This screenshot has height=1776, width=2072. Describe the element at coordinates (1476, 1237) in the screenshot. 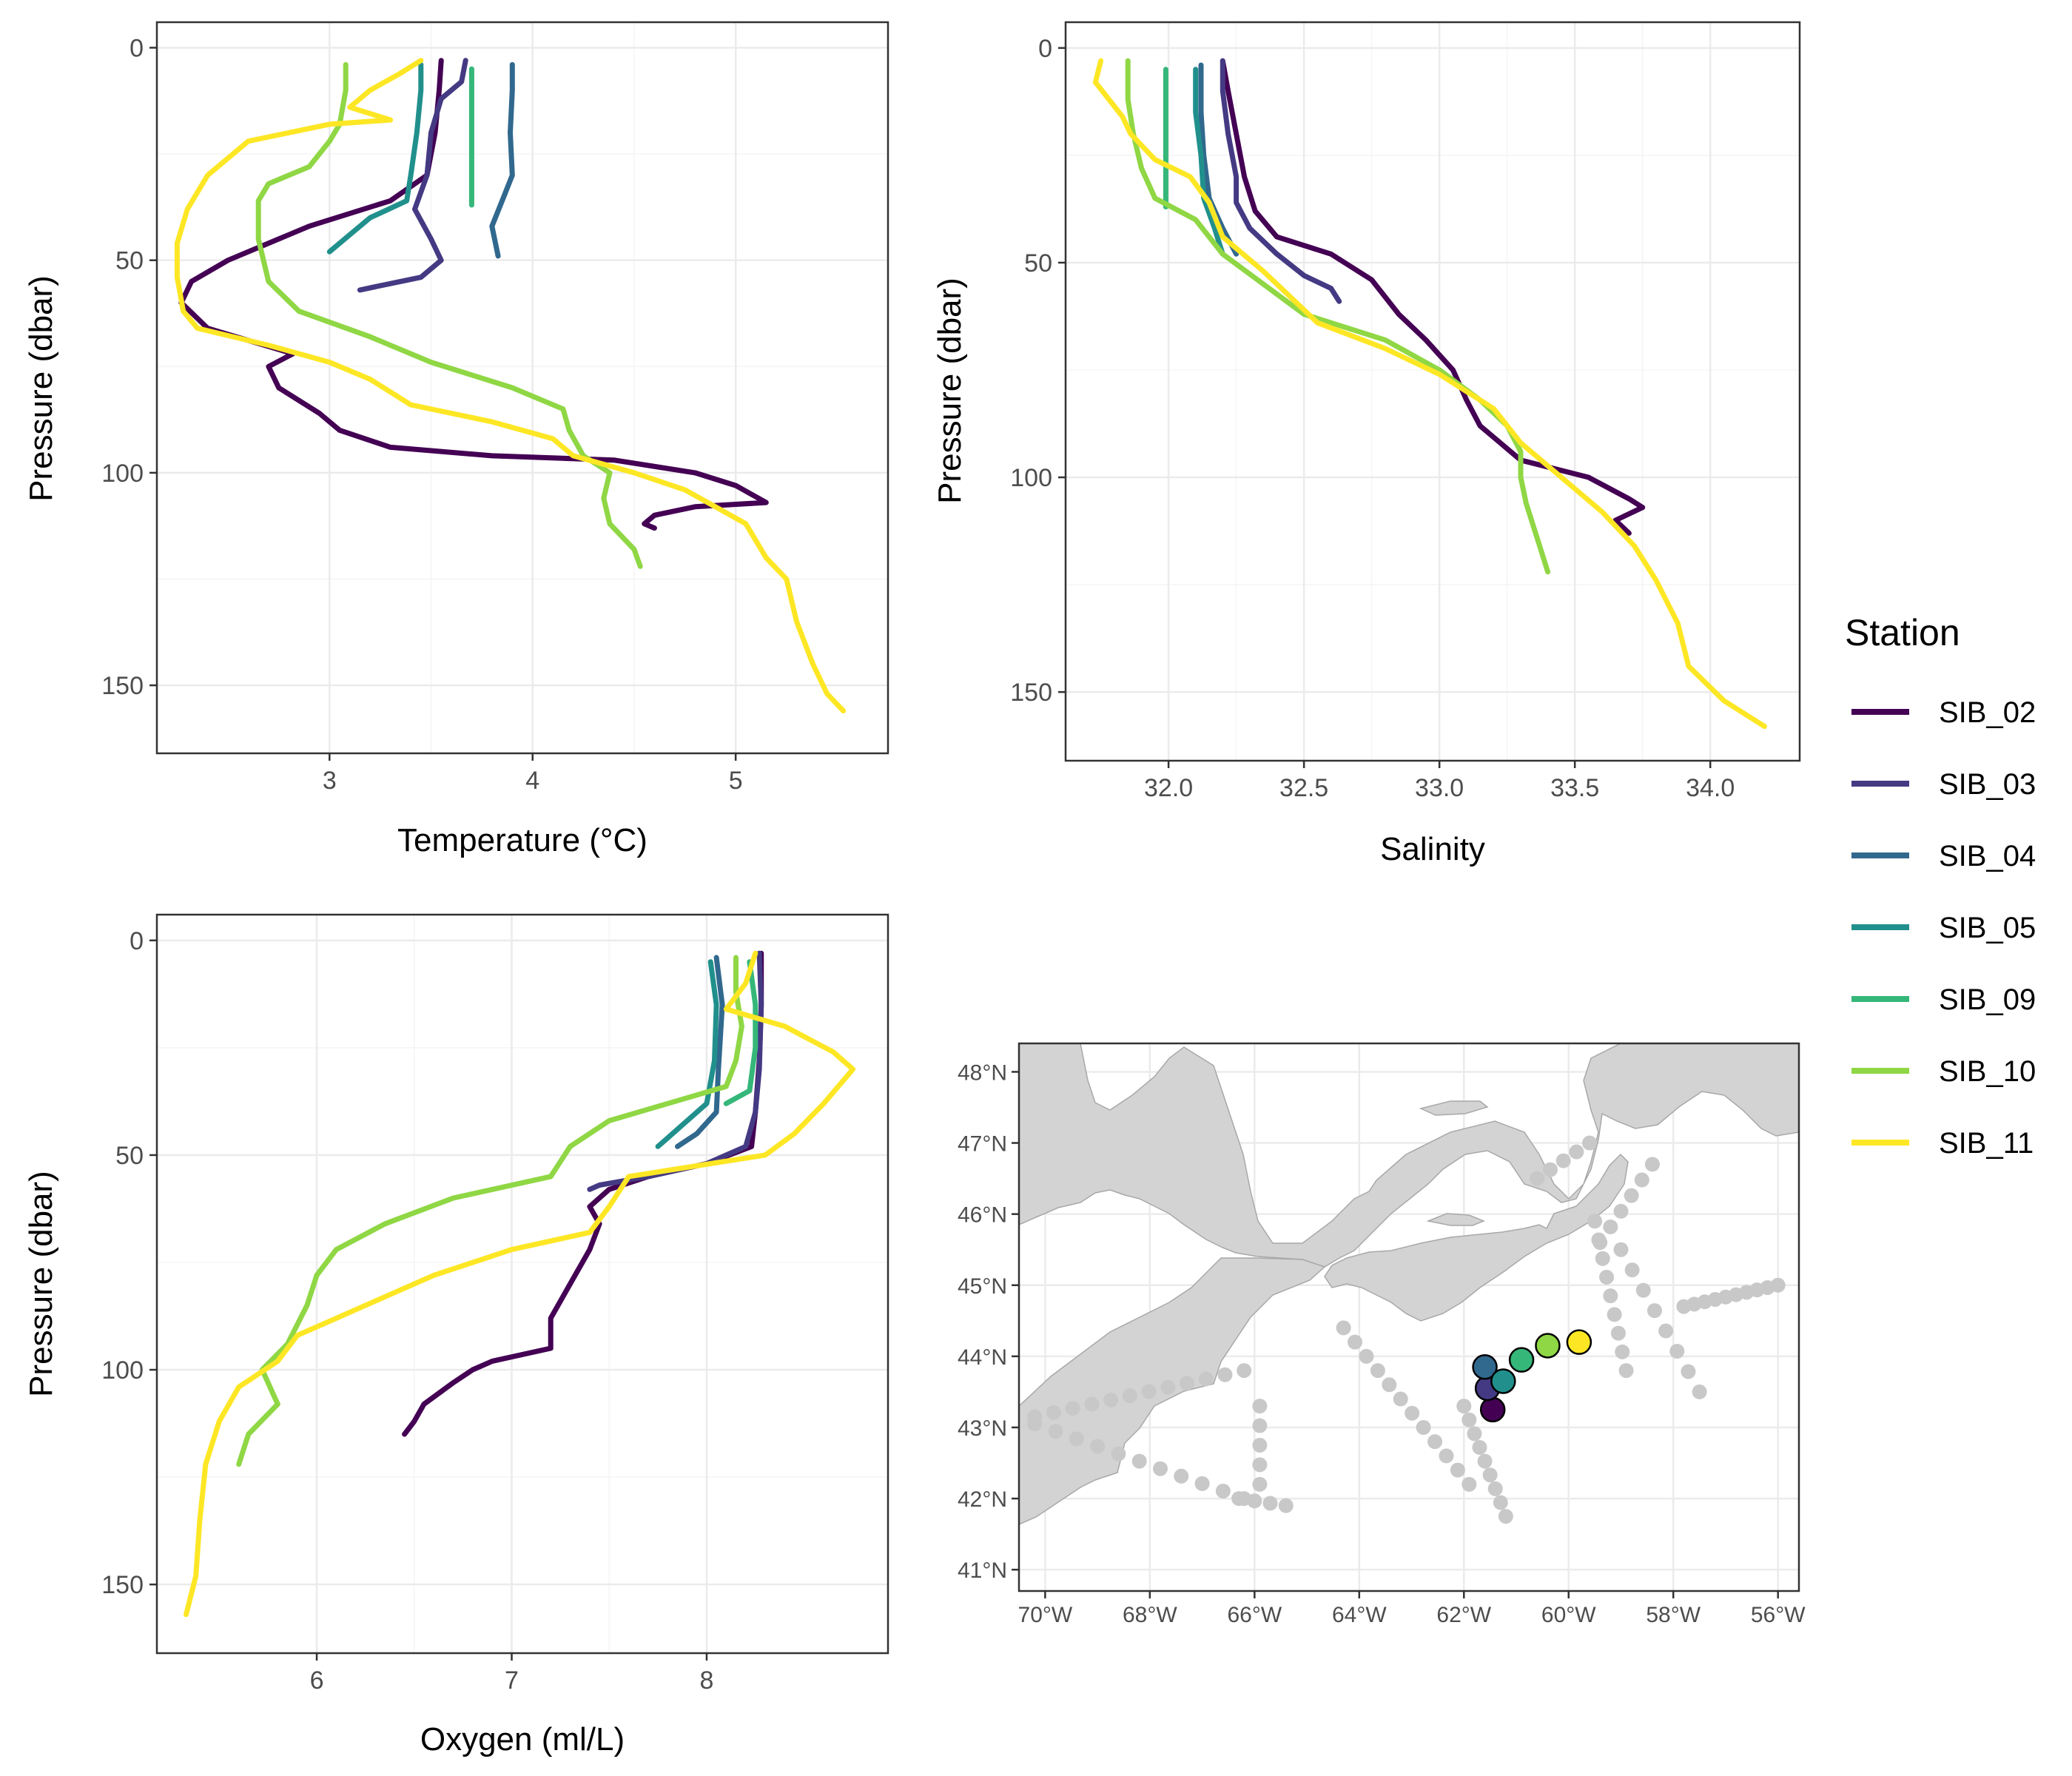

I see `land-nova-scotia` at that location.